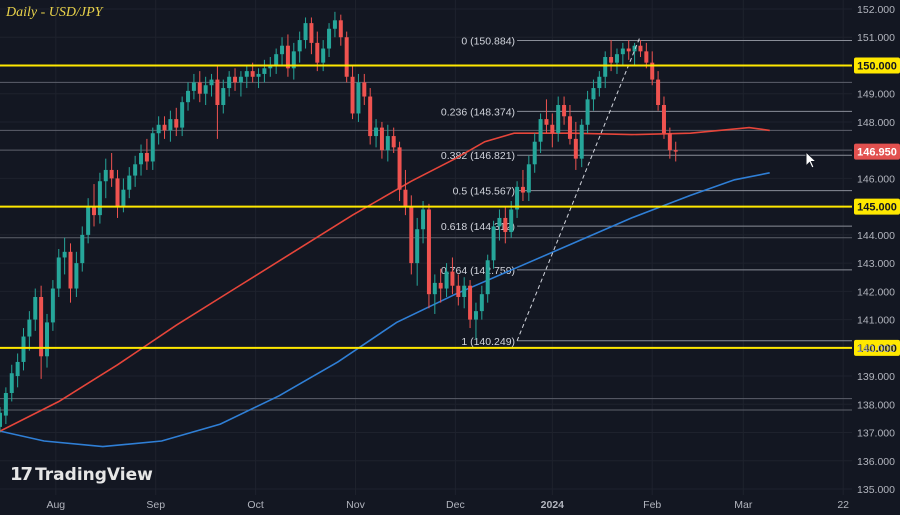  What do you see at coordinates (876, 405) in the screenshot?
I see `y-tick-label-12: 138.000` at bounding box center [876, 405].